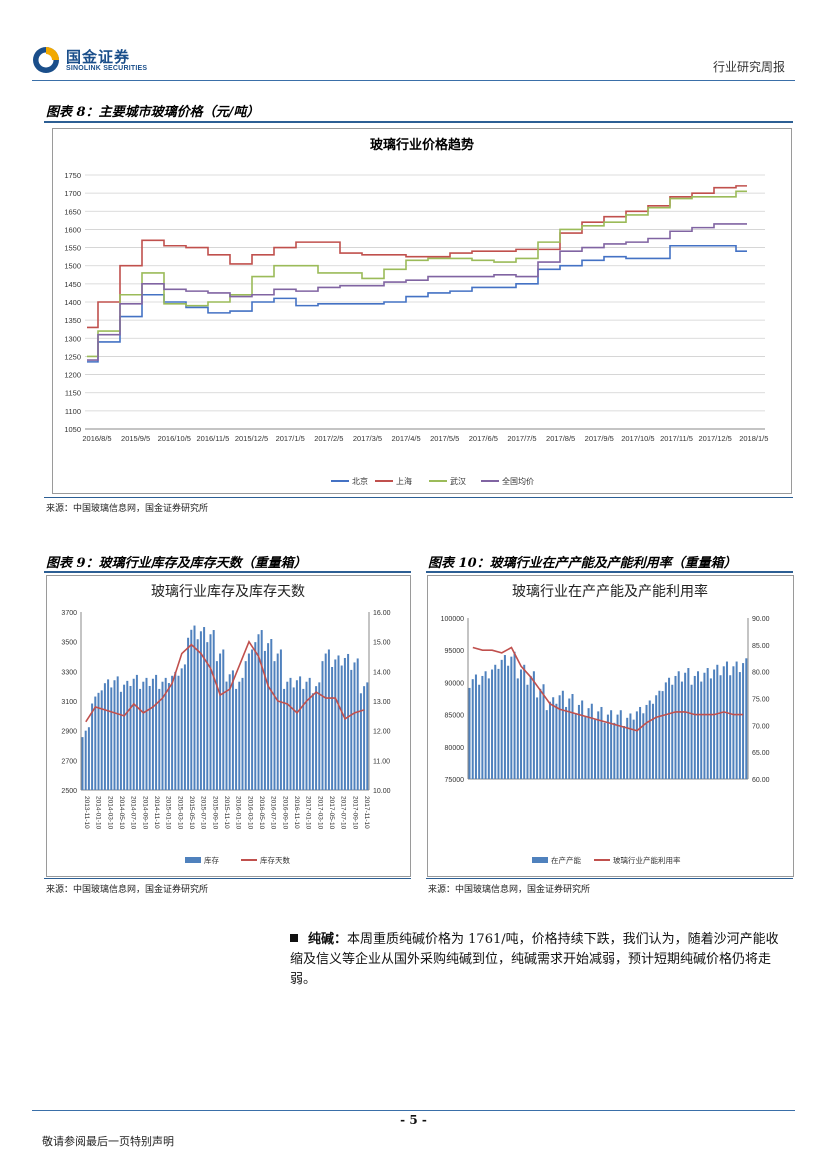 The image size is (827, 1170). What do you see at coordinates (72, 211) in the screenshot?
I see `y-tick-label: 1650` at bounding box center [72, 211].